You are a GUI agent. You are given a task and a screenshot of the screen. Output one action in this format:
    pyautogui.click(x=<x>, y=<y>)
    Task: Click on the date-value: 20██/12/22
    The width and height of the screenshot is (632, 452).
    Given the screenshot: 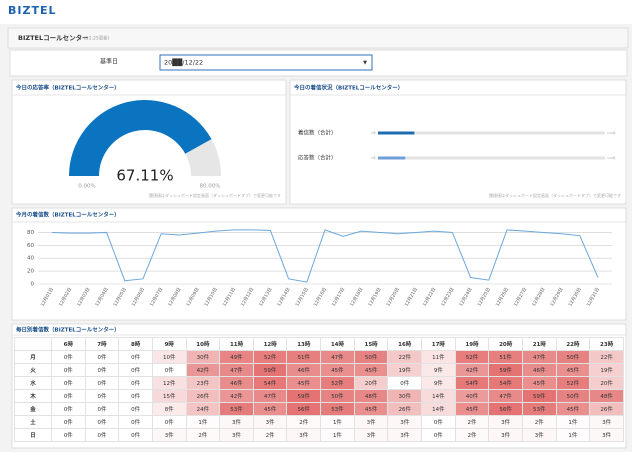 What is the action you would take?
    pyautogui.click(x=183, y=62)
    